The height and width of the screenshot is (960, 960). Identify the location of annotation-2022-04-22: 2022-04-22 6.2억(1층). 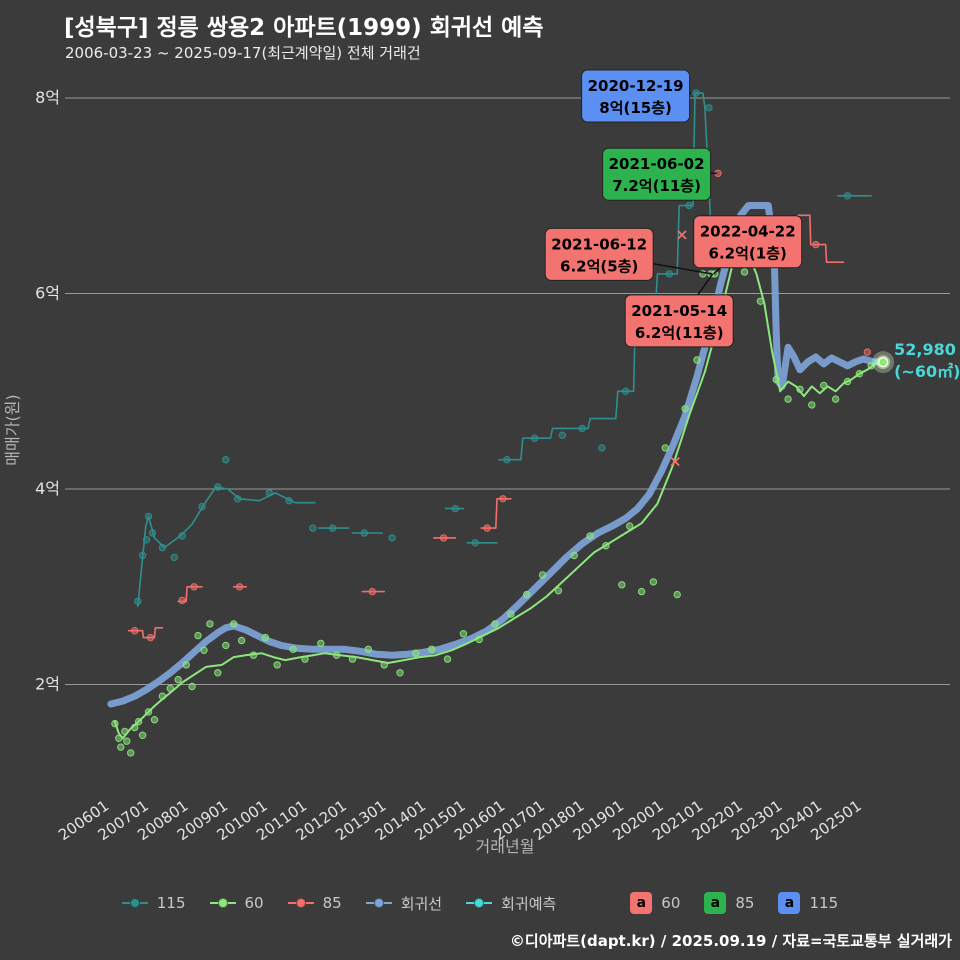
(748, 242).